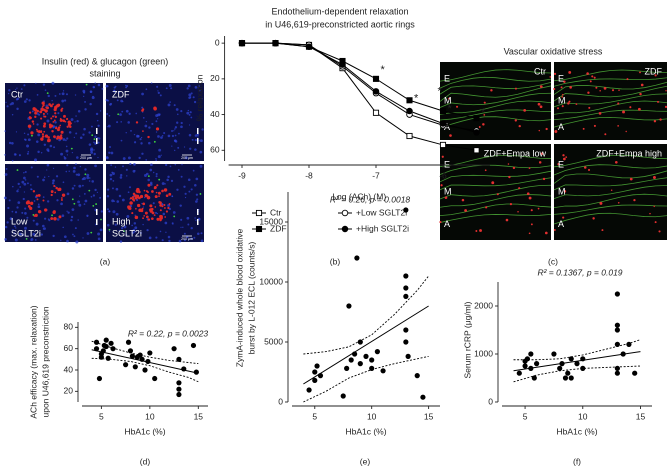 The width and height of the screenshot is (672, 474). I want to click on layer-label: M, so click(448, 100).